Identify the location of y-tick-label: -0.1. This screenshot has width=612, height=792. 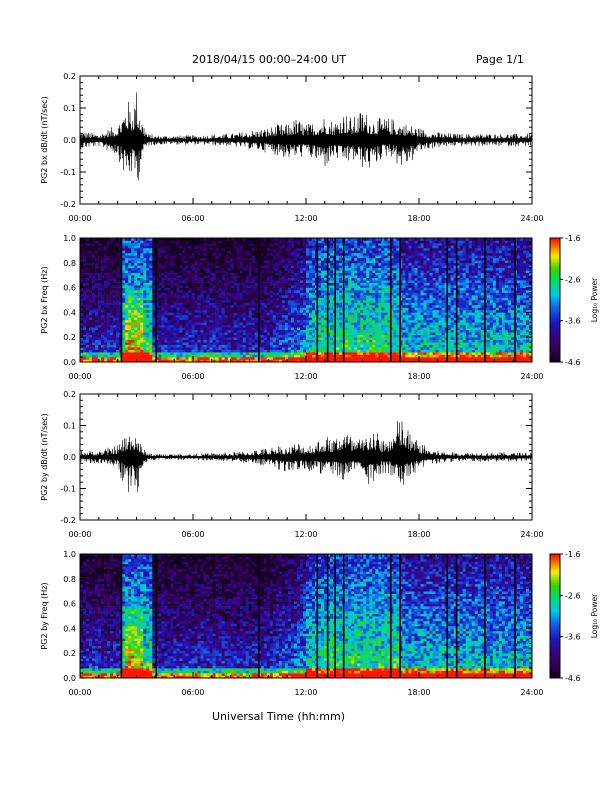
(68, 172).